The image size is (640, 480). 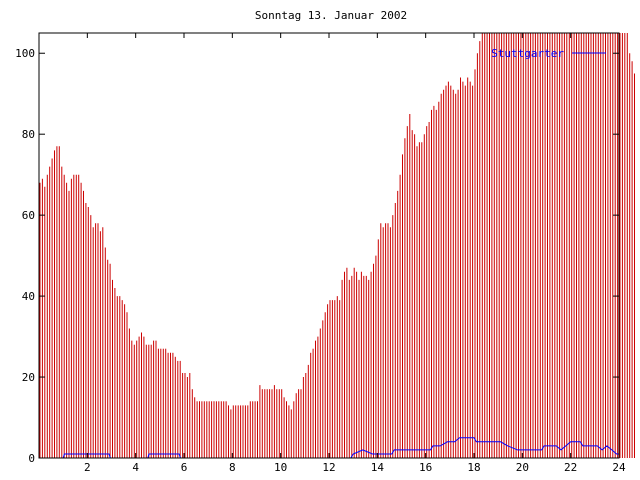 I want to click on x-tick-label: 14, so click(x=378, y=467).